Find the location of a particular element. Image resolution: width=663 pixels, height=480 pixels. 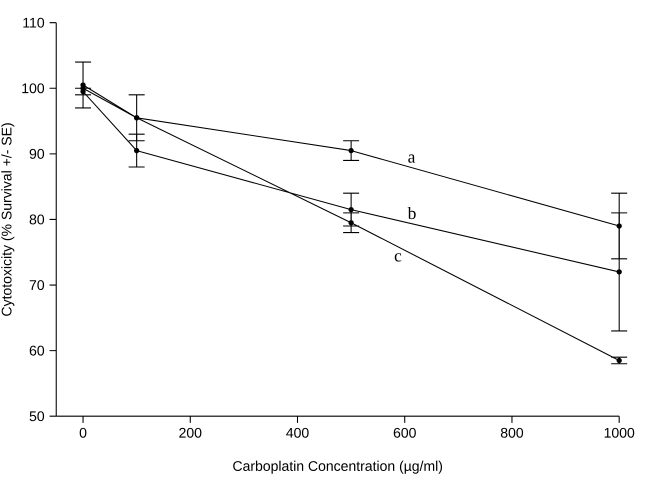

series-label: c is located at coordinates (398, 257).